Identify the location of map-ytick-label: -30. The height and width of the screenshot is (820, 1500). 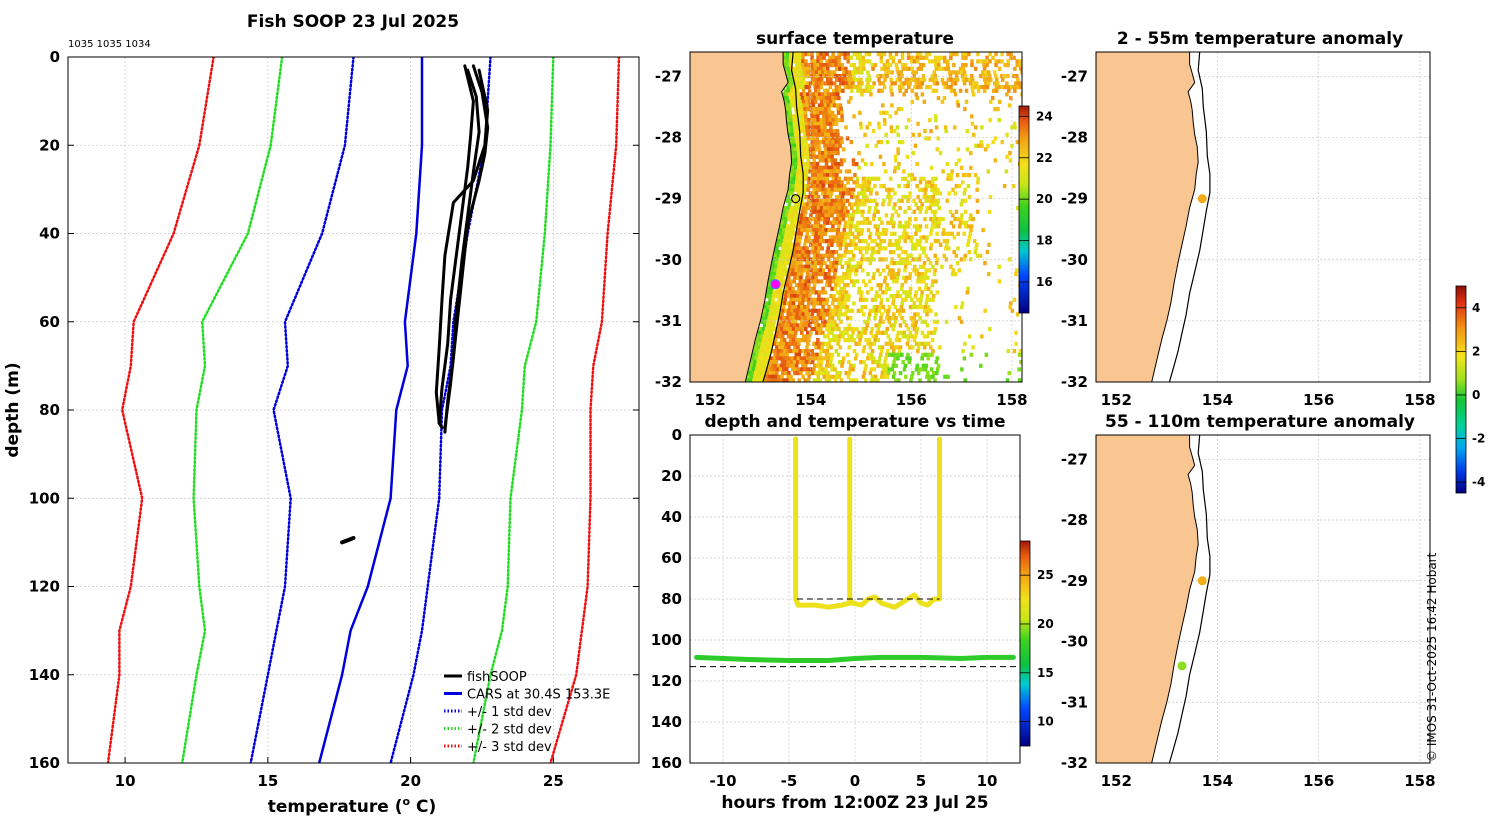
(1074, 260).